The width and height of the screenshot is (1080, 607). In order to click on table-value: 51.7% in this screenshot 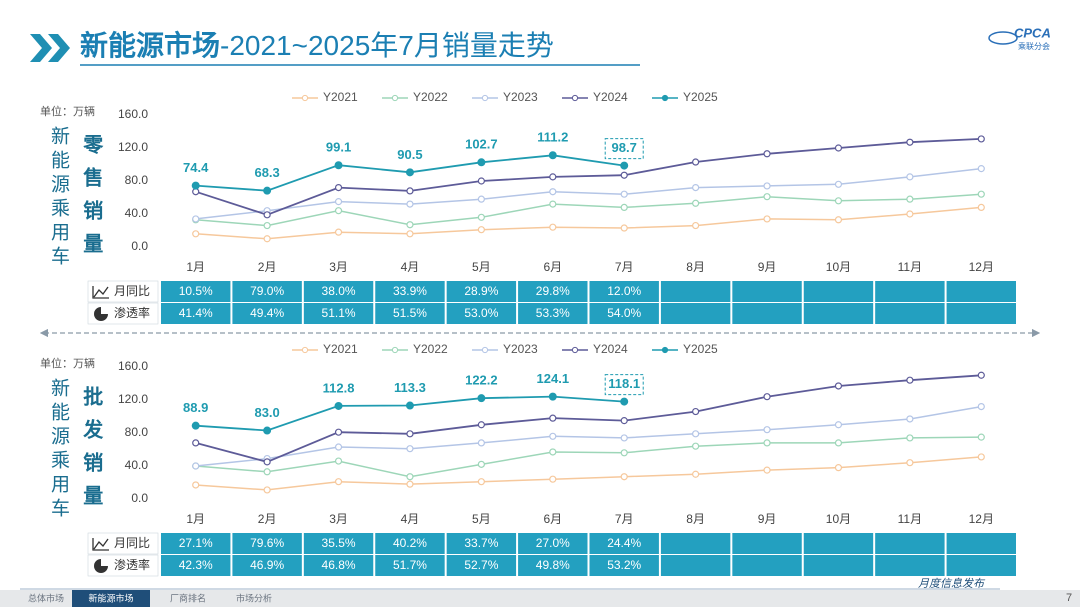, I will do `click(410, 565)`.